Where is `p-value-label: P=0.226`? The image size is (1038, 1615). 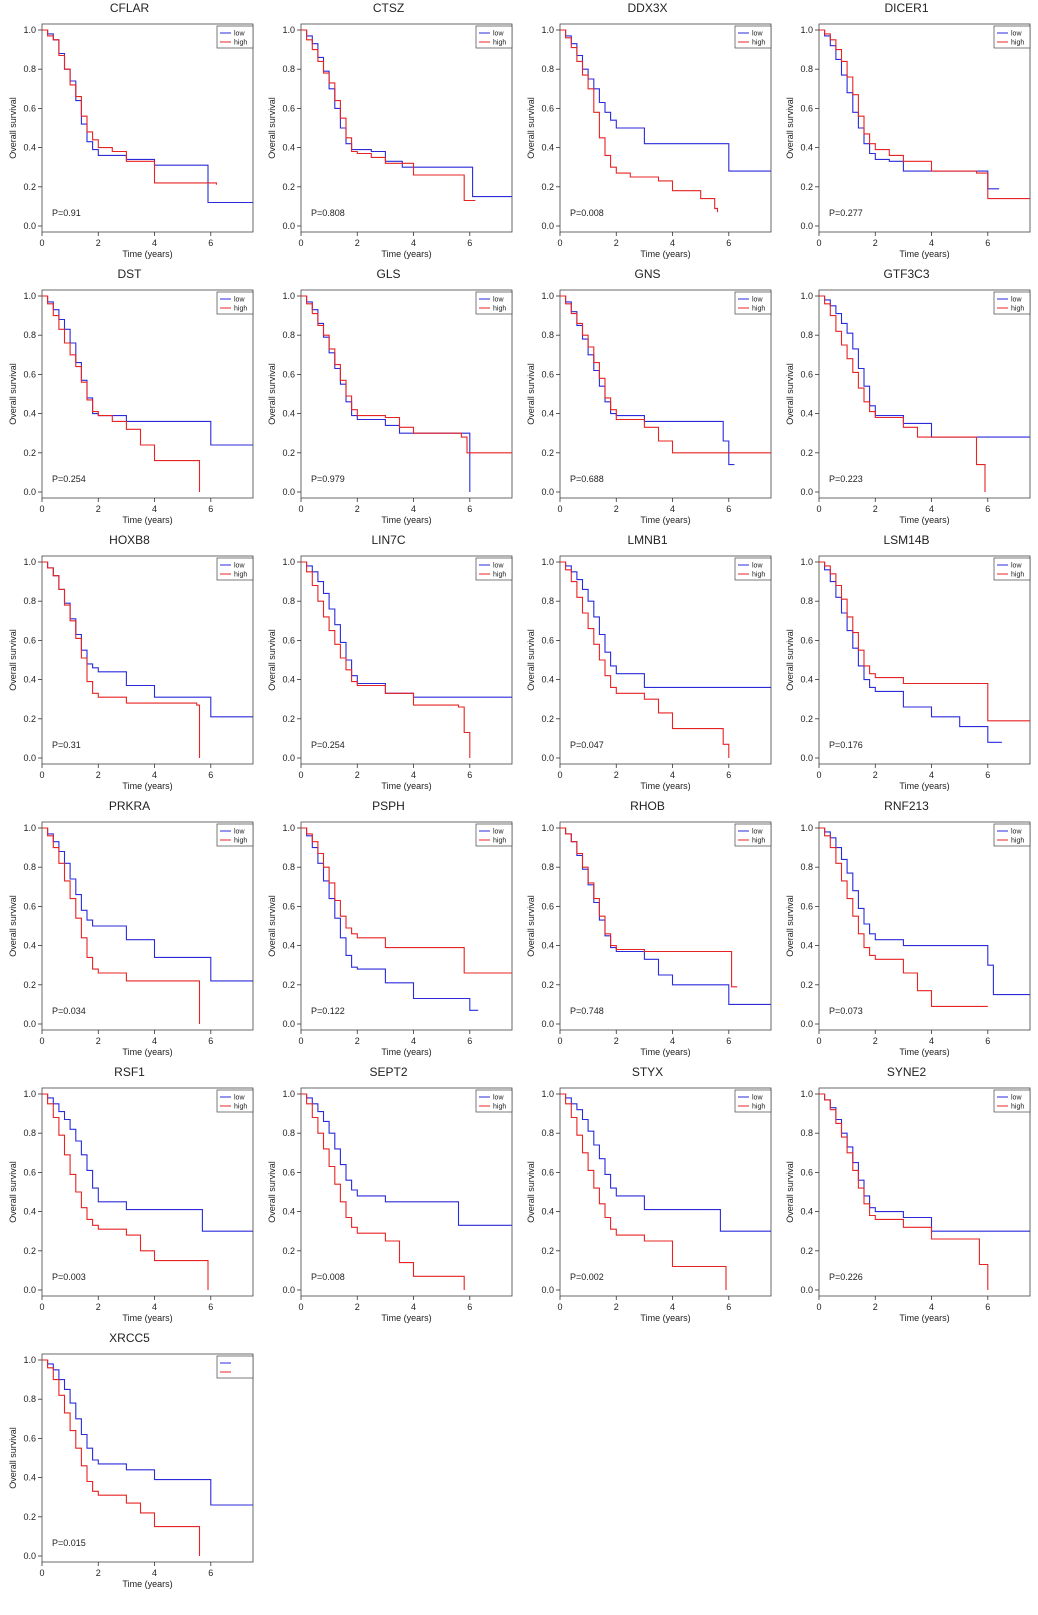
p-value-label: P=0.226 is located at coordinates (846, 1277).